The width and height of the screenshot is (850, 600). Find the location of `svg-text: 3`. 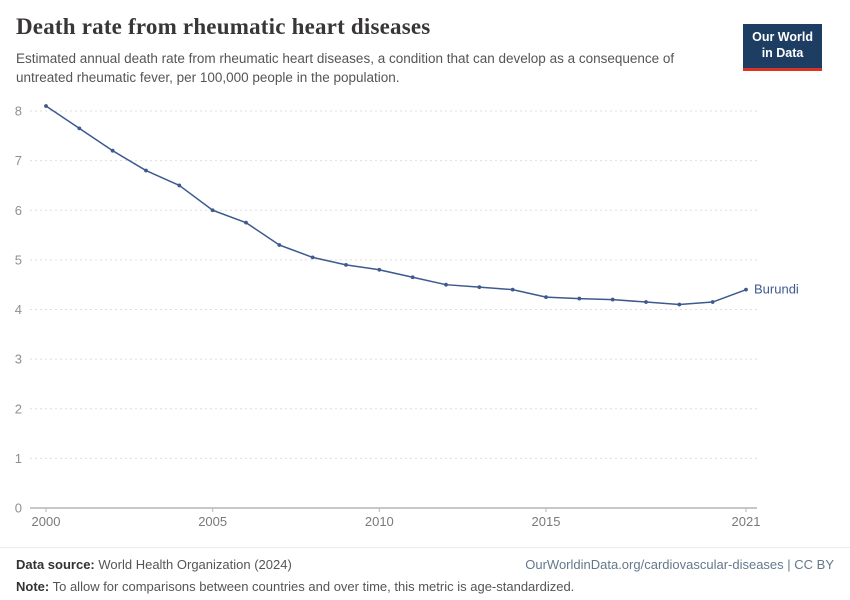

svg-text: 3 is located at coordinates (18, 359).